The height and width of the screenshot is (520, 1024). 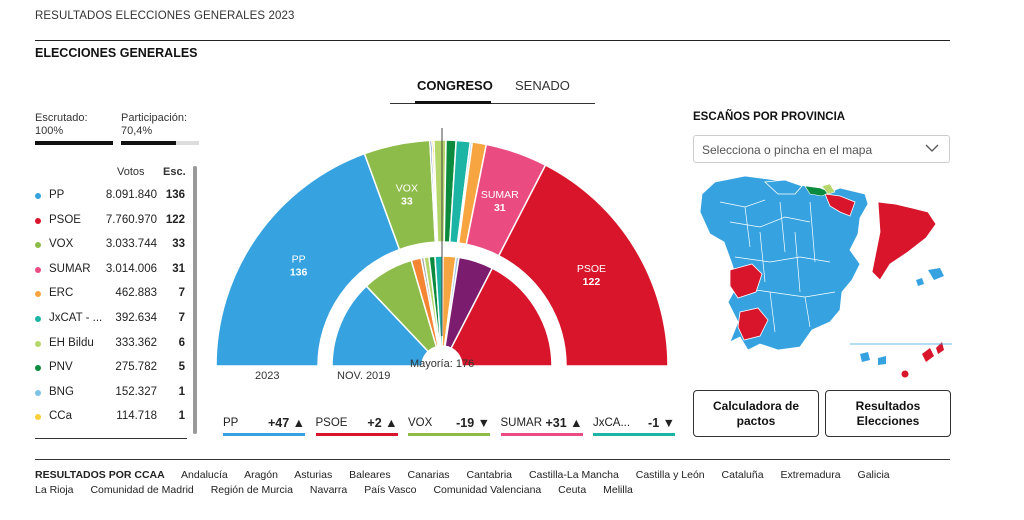 What do you see at coordinates (261, 475) in the screenshot?
I see `ccaa-link: Aragón` at bounding box center [261, 475].